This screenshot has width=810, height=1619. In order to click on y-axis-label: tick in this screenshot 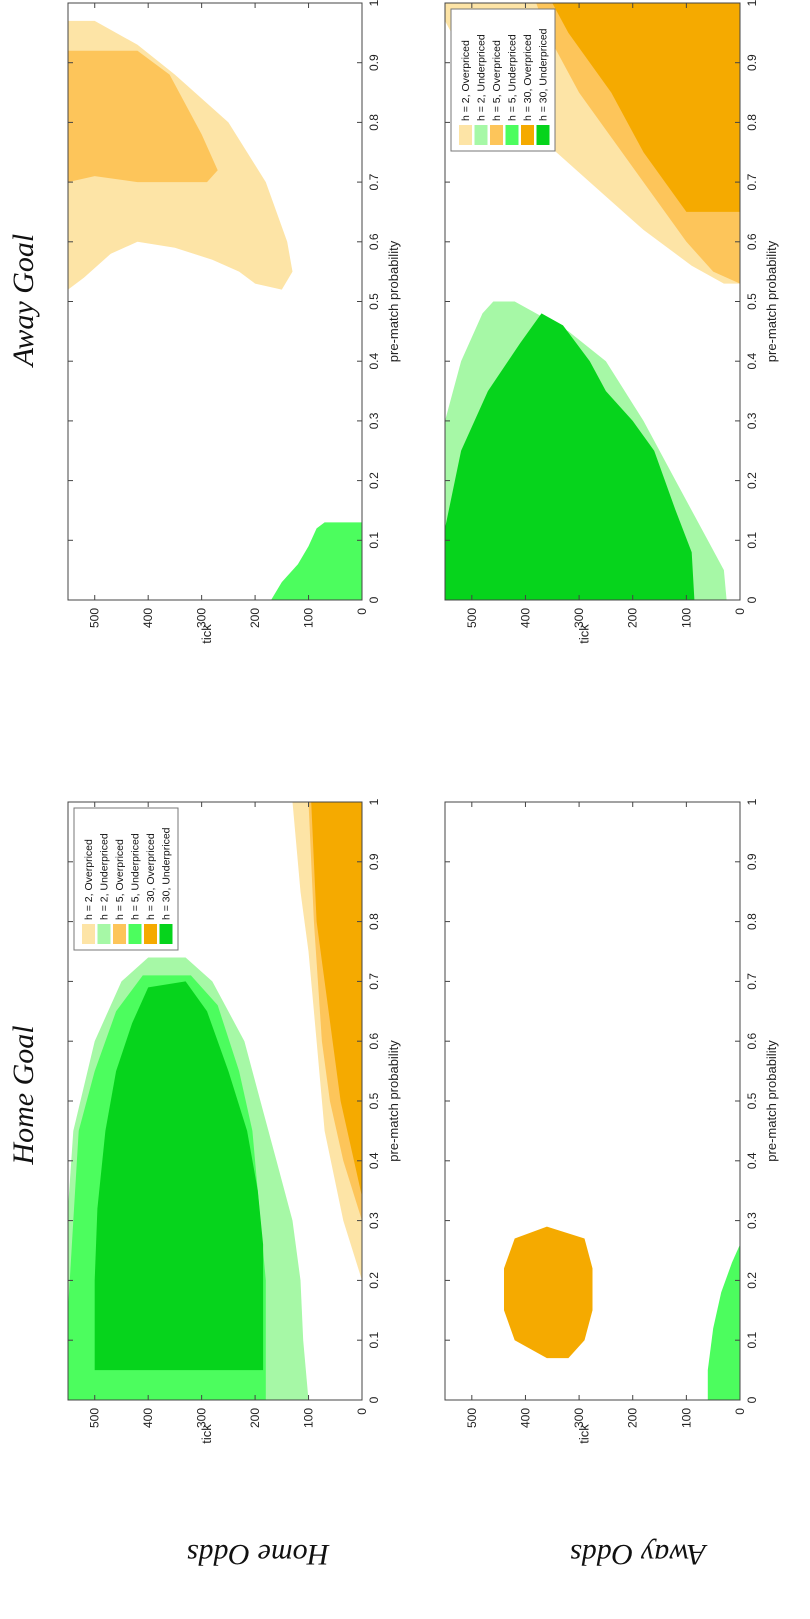, I will do `click(584, 634)`.